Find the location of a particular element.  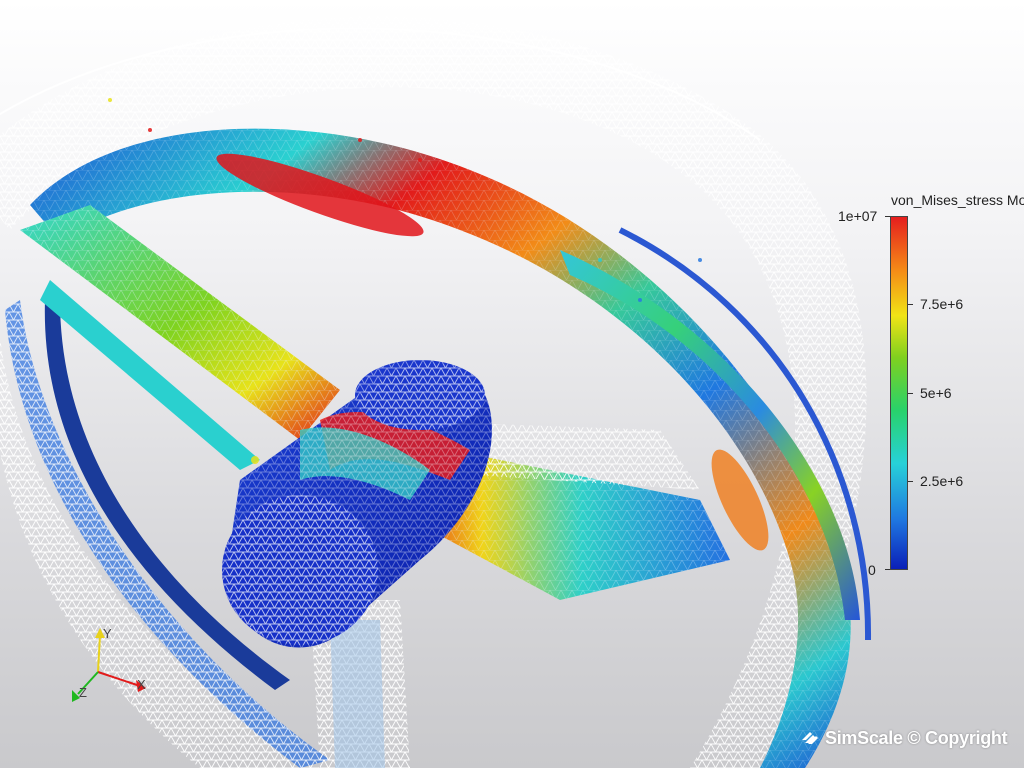

rim-hotspot-right is located at coordinates (740, 500).